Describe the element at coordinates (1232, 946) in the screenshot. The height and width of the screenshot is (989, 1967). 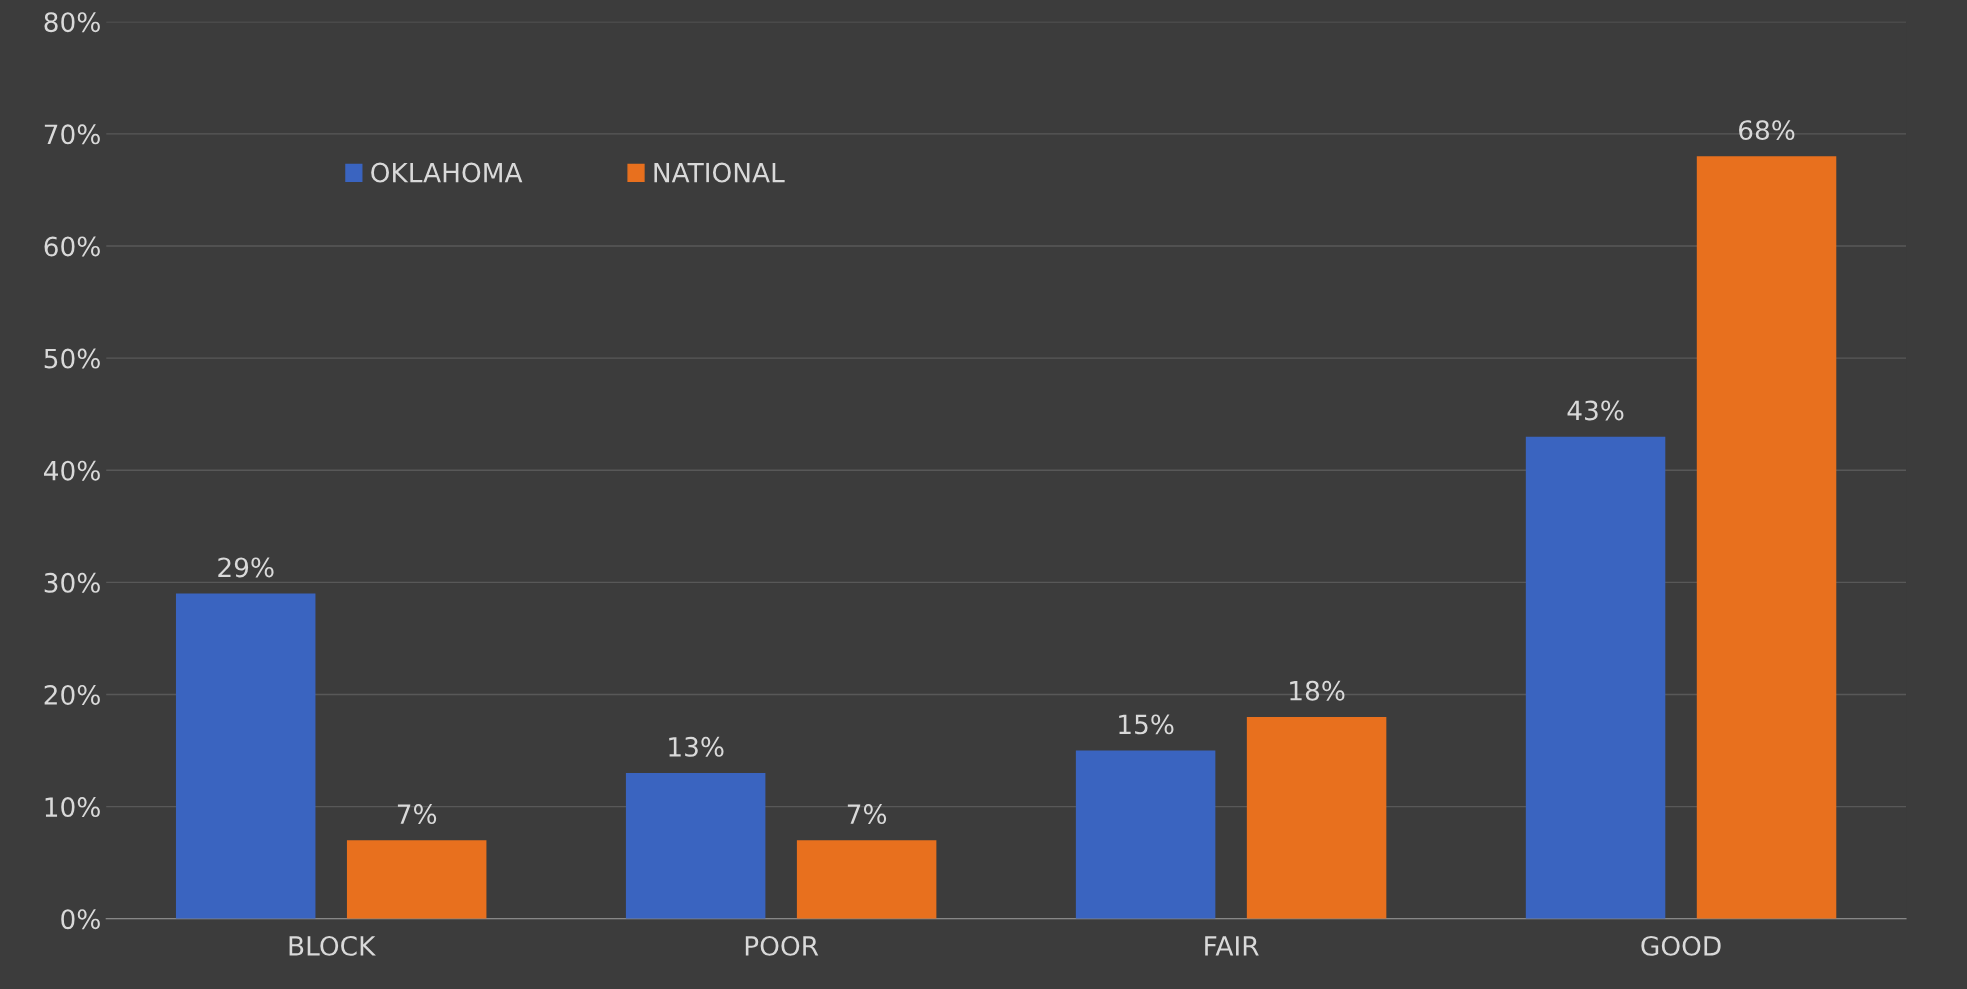
I see `x-tick-label: FAIR` at that location.